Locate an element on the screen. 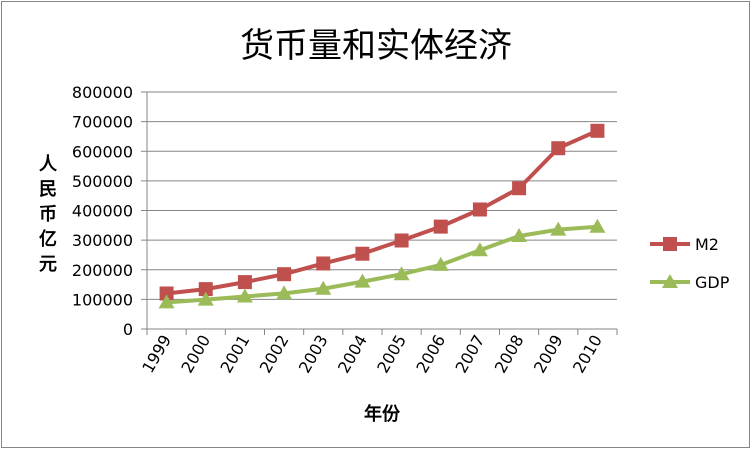  y-tick-label: 800000 is located at coordinates (102, 92).